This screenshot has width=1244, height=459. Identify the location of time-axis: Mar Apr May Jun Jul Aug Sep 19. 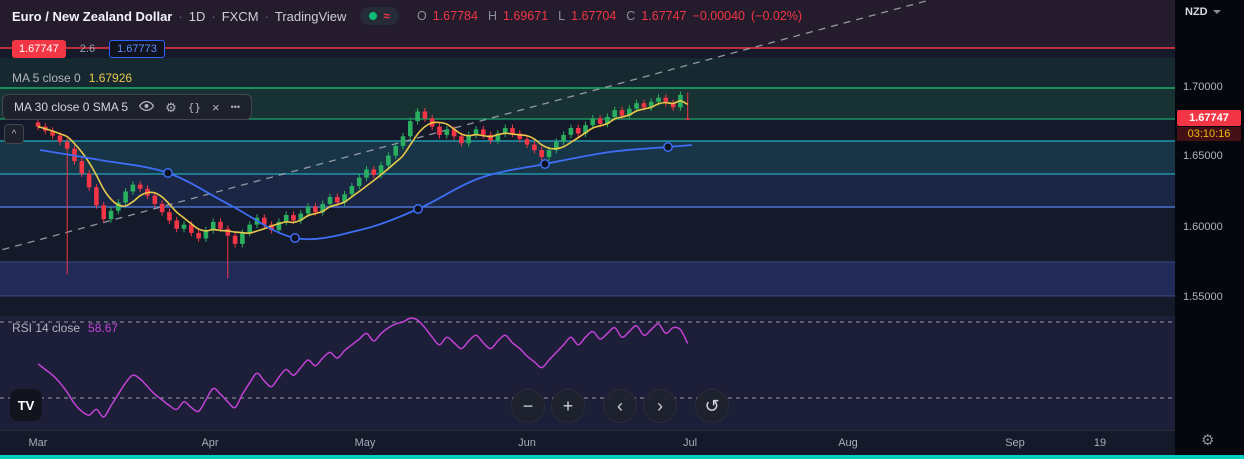
(587, 443).